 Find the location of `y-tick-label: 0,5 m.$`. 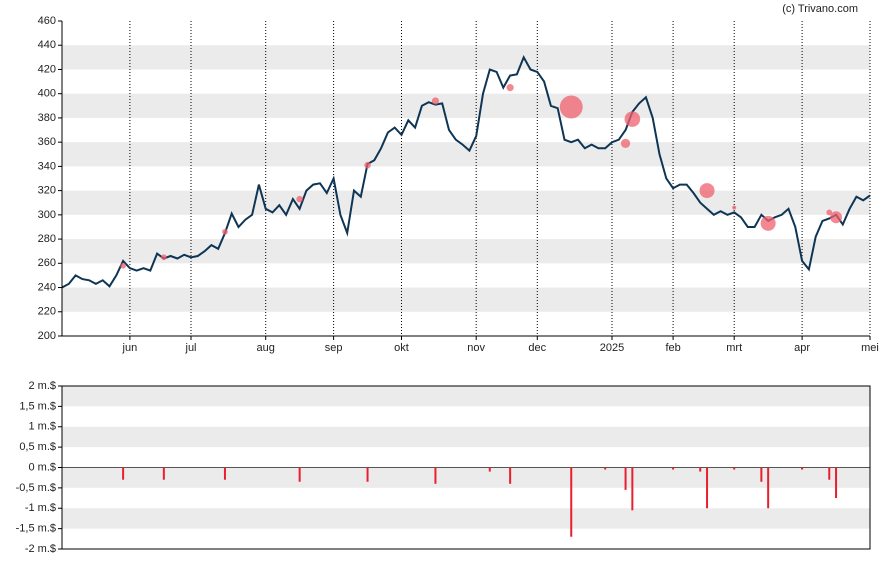

y-tick-label: 0,5 m.$ is located at coordinates (37, 447).